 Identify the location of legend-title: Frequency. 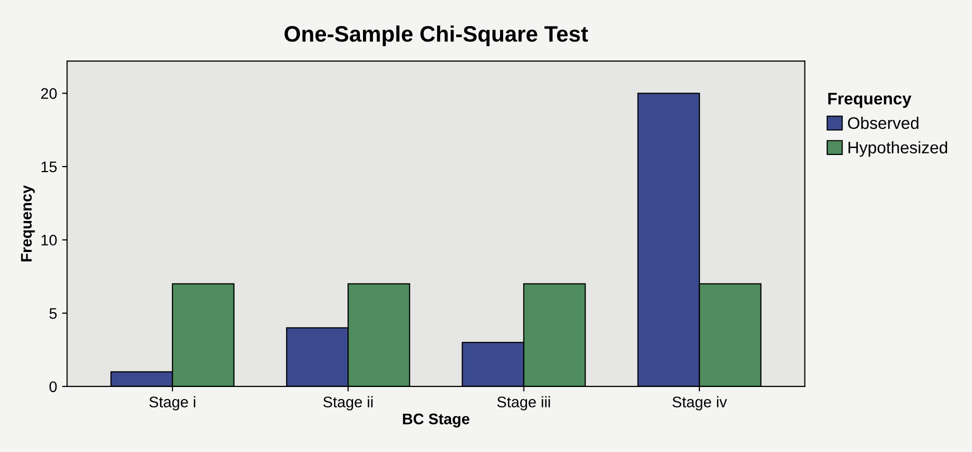
(870, 100).